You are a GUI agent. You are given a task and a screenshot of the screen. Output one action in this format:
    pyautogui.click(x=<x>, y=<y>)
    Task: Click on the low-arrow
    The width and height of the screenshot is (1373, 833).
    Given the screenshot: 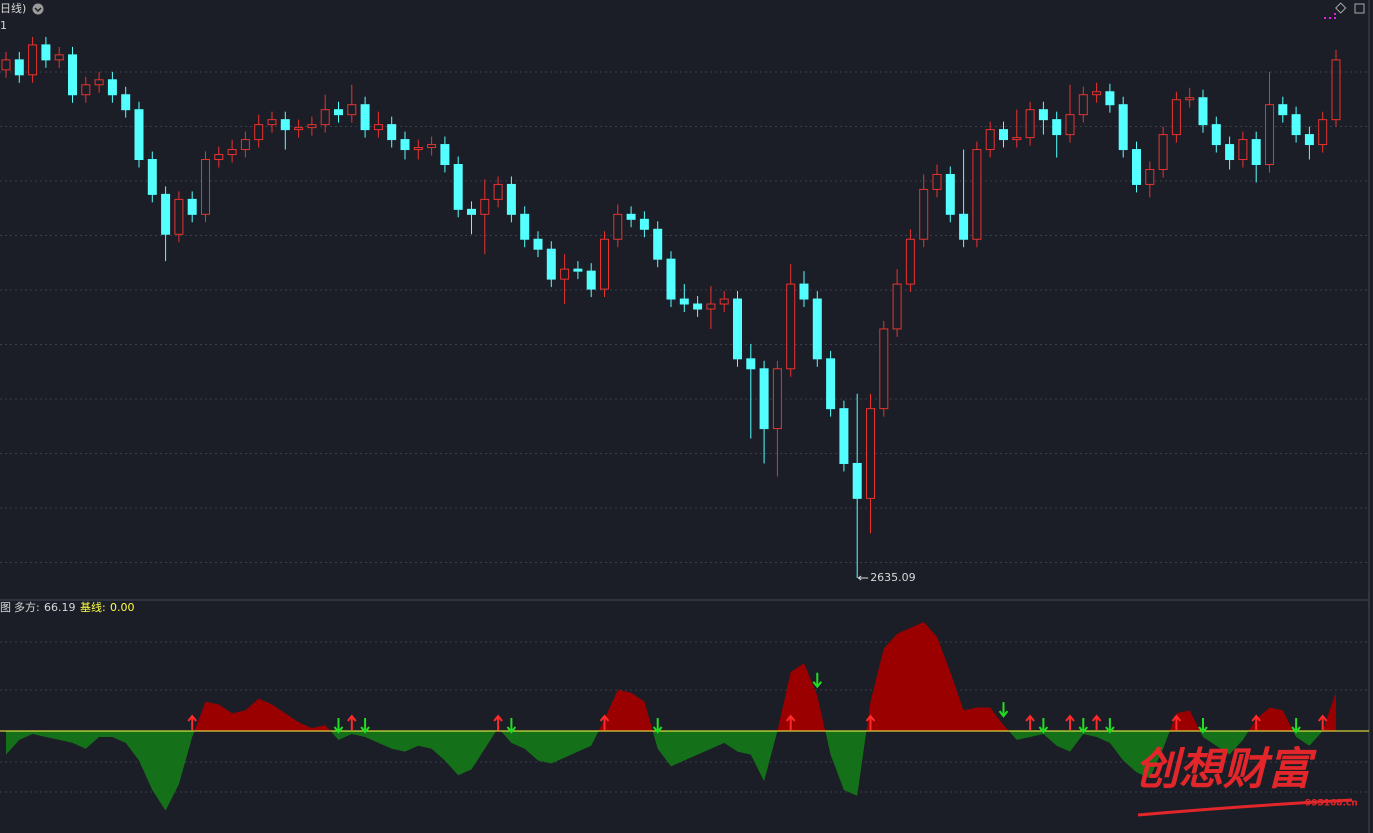 What is the action you would take?
    pyautogui.click(x=863, y=578)
    